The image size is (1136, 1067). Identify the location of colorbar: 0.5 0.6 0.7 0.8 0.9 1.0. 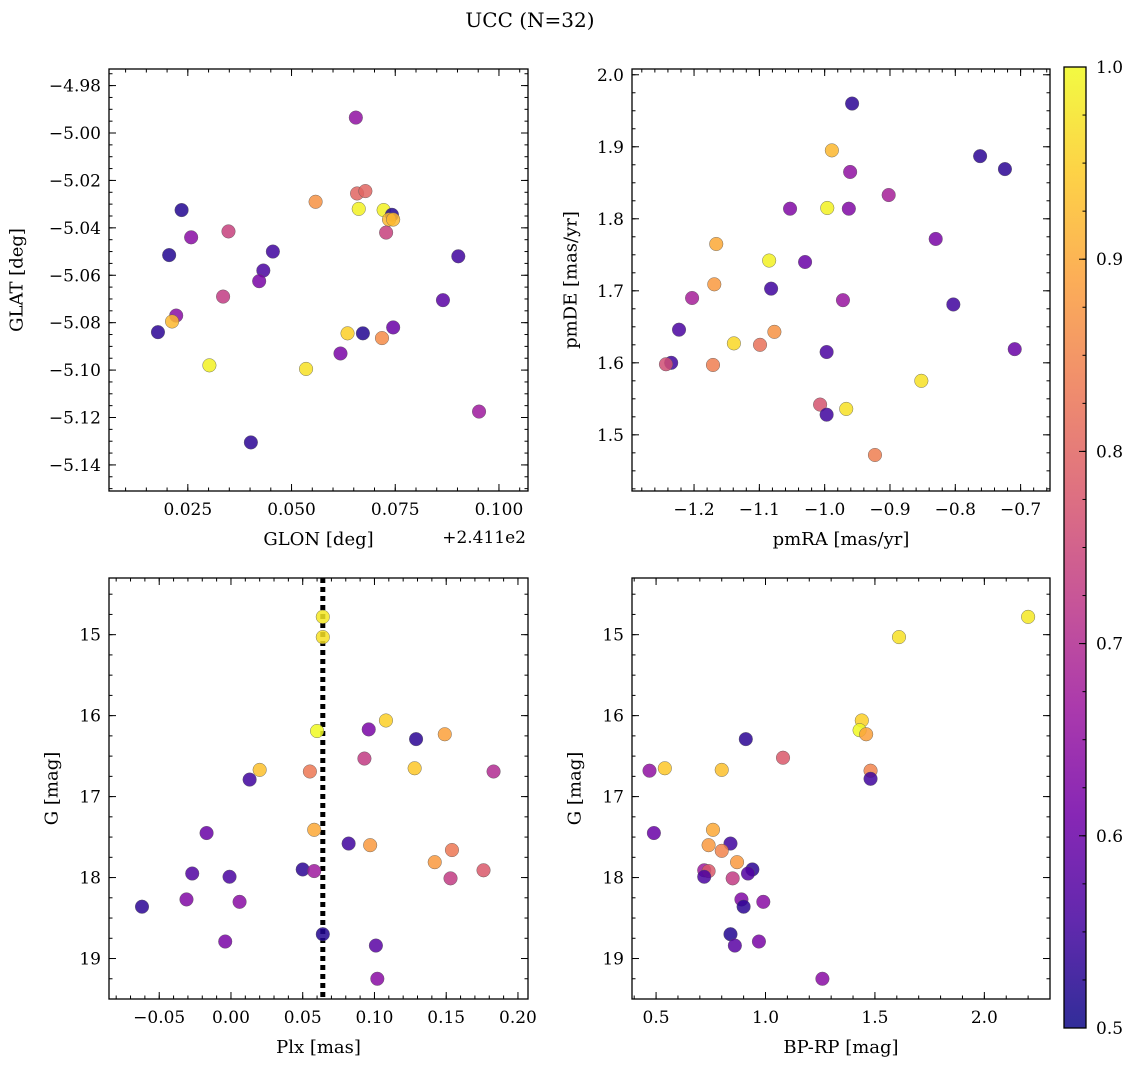
(1093, 548).